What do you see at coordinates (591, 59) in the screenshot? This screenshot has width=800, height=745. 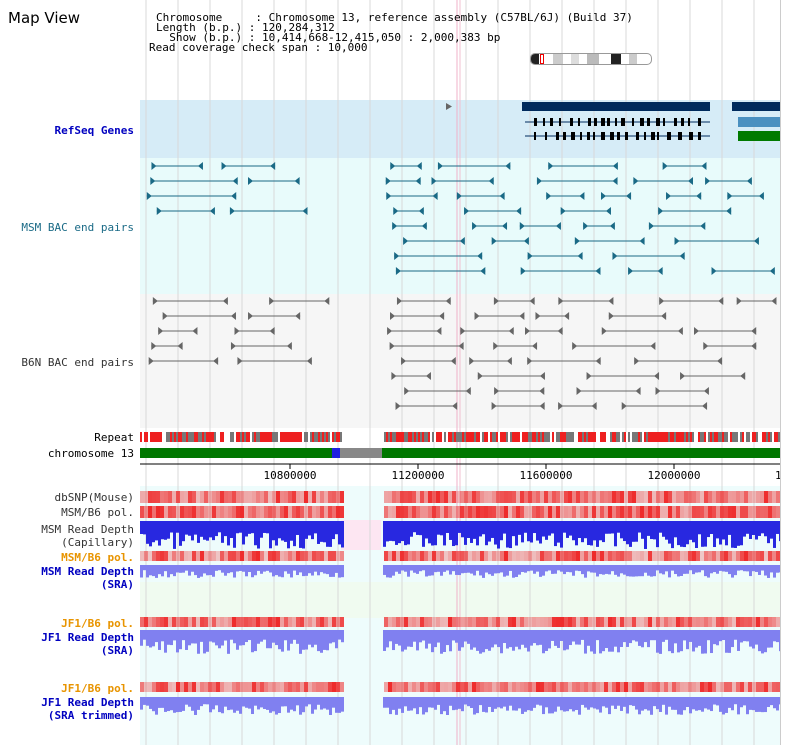 I see `chromosome-ideogram` at bounding box center [591, 59].